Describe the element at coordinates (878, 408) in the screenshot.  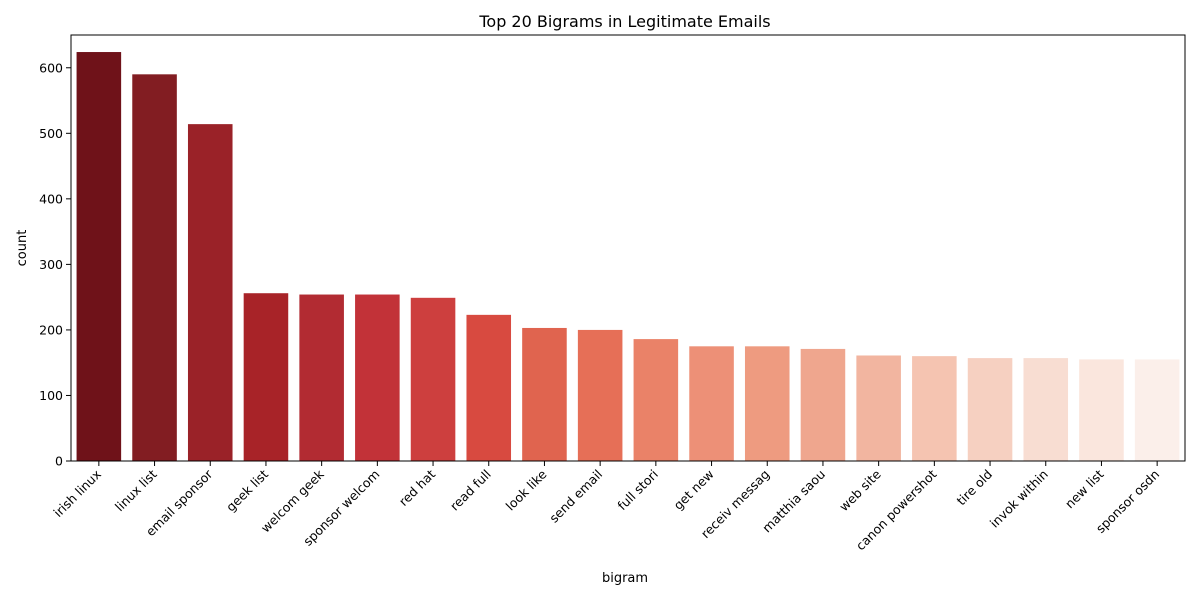
I see `bar-web-site` at that location.